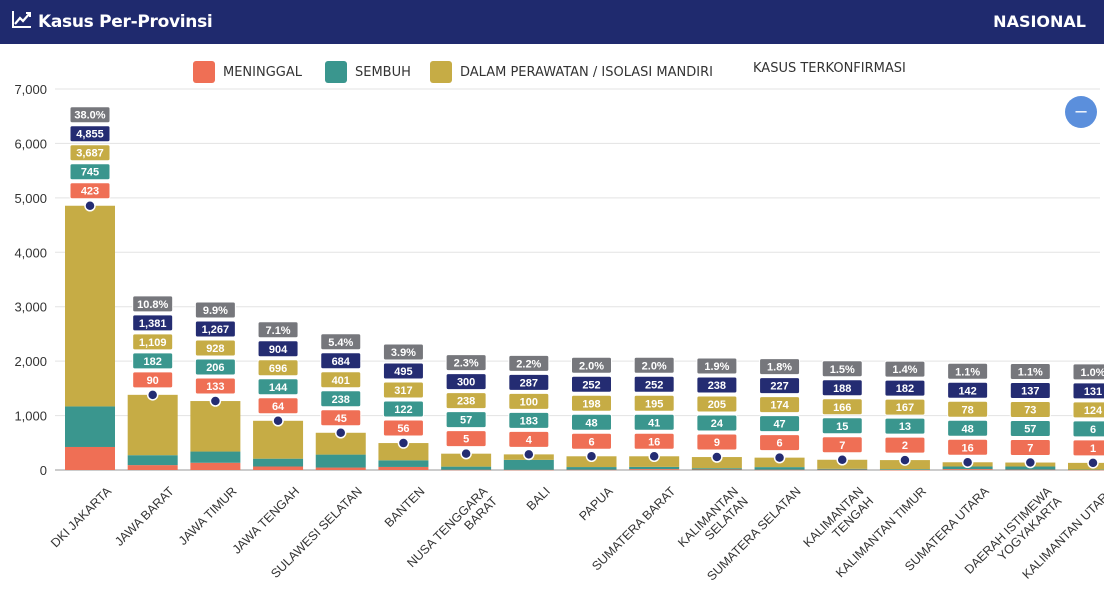 The height and width of the screenshot is (595, 1104). I want to click on value-label-perawatan: 696, so click(278, 369).